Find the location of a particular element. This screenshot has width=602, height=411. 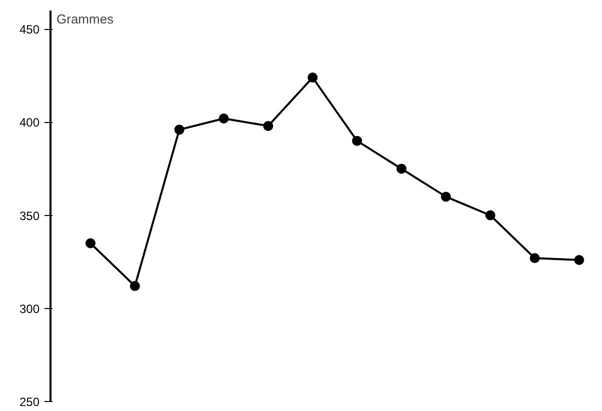

y-tick-label: 350 is located at coordinates (29, 215).